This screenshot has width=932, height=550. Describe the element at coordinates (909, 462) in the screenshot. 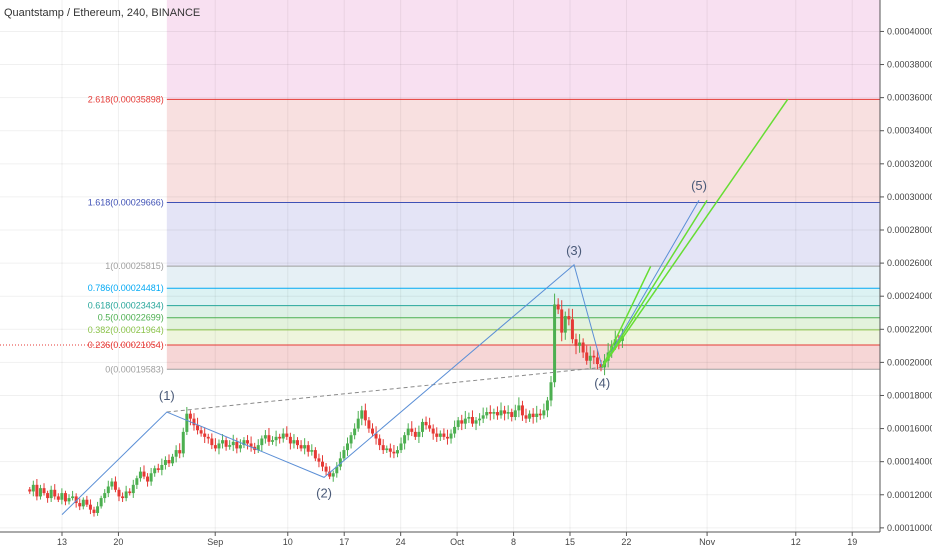

I see `price-tick-label-2: 0.00014000` at that location.